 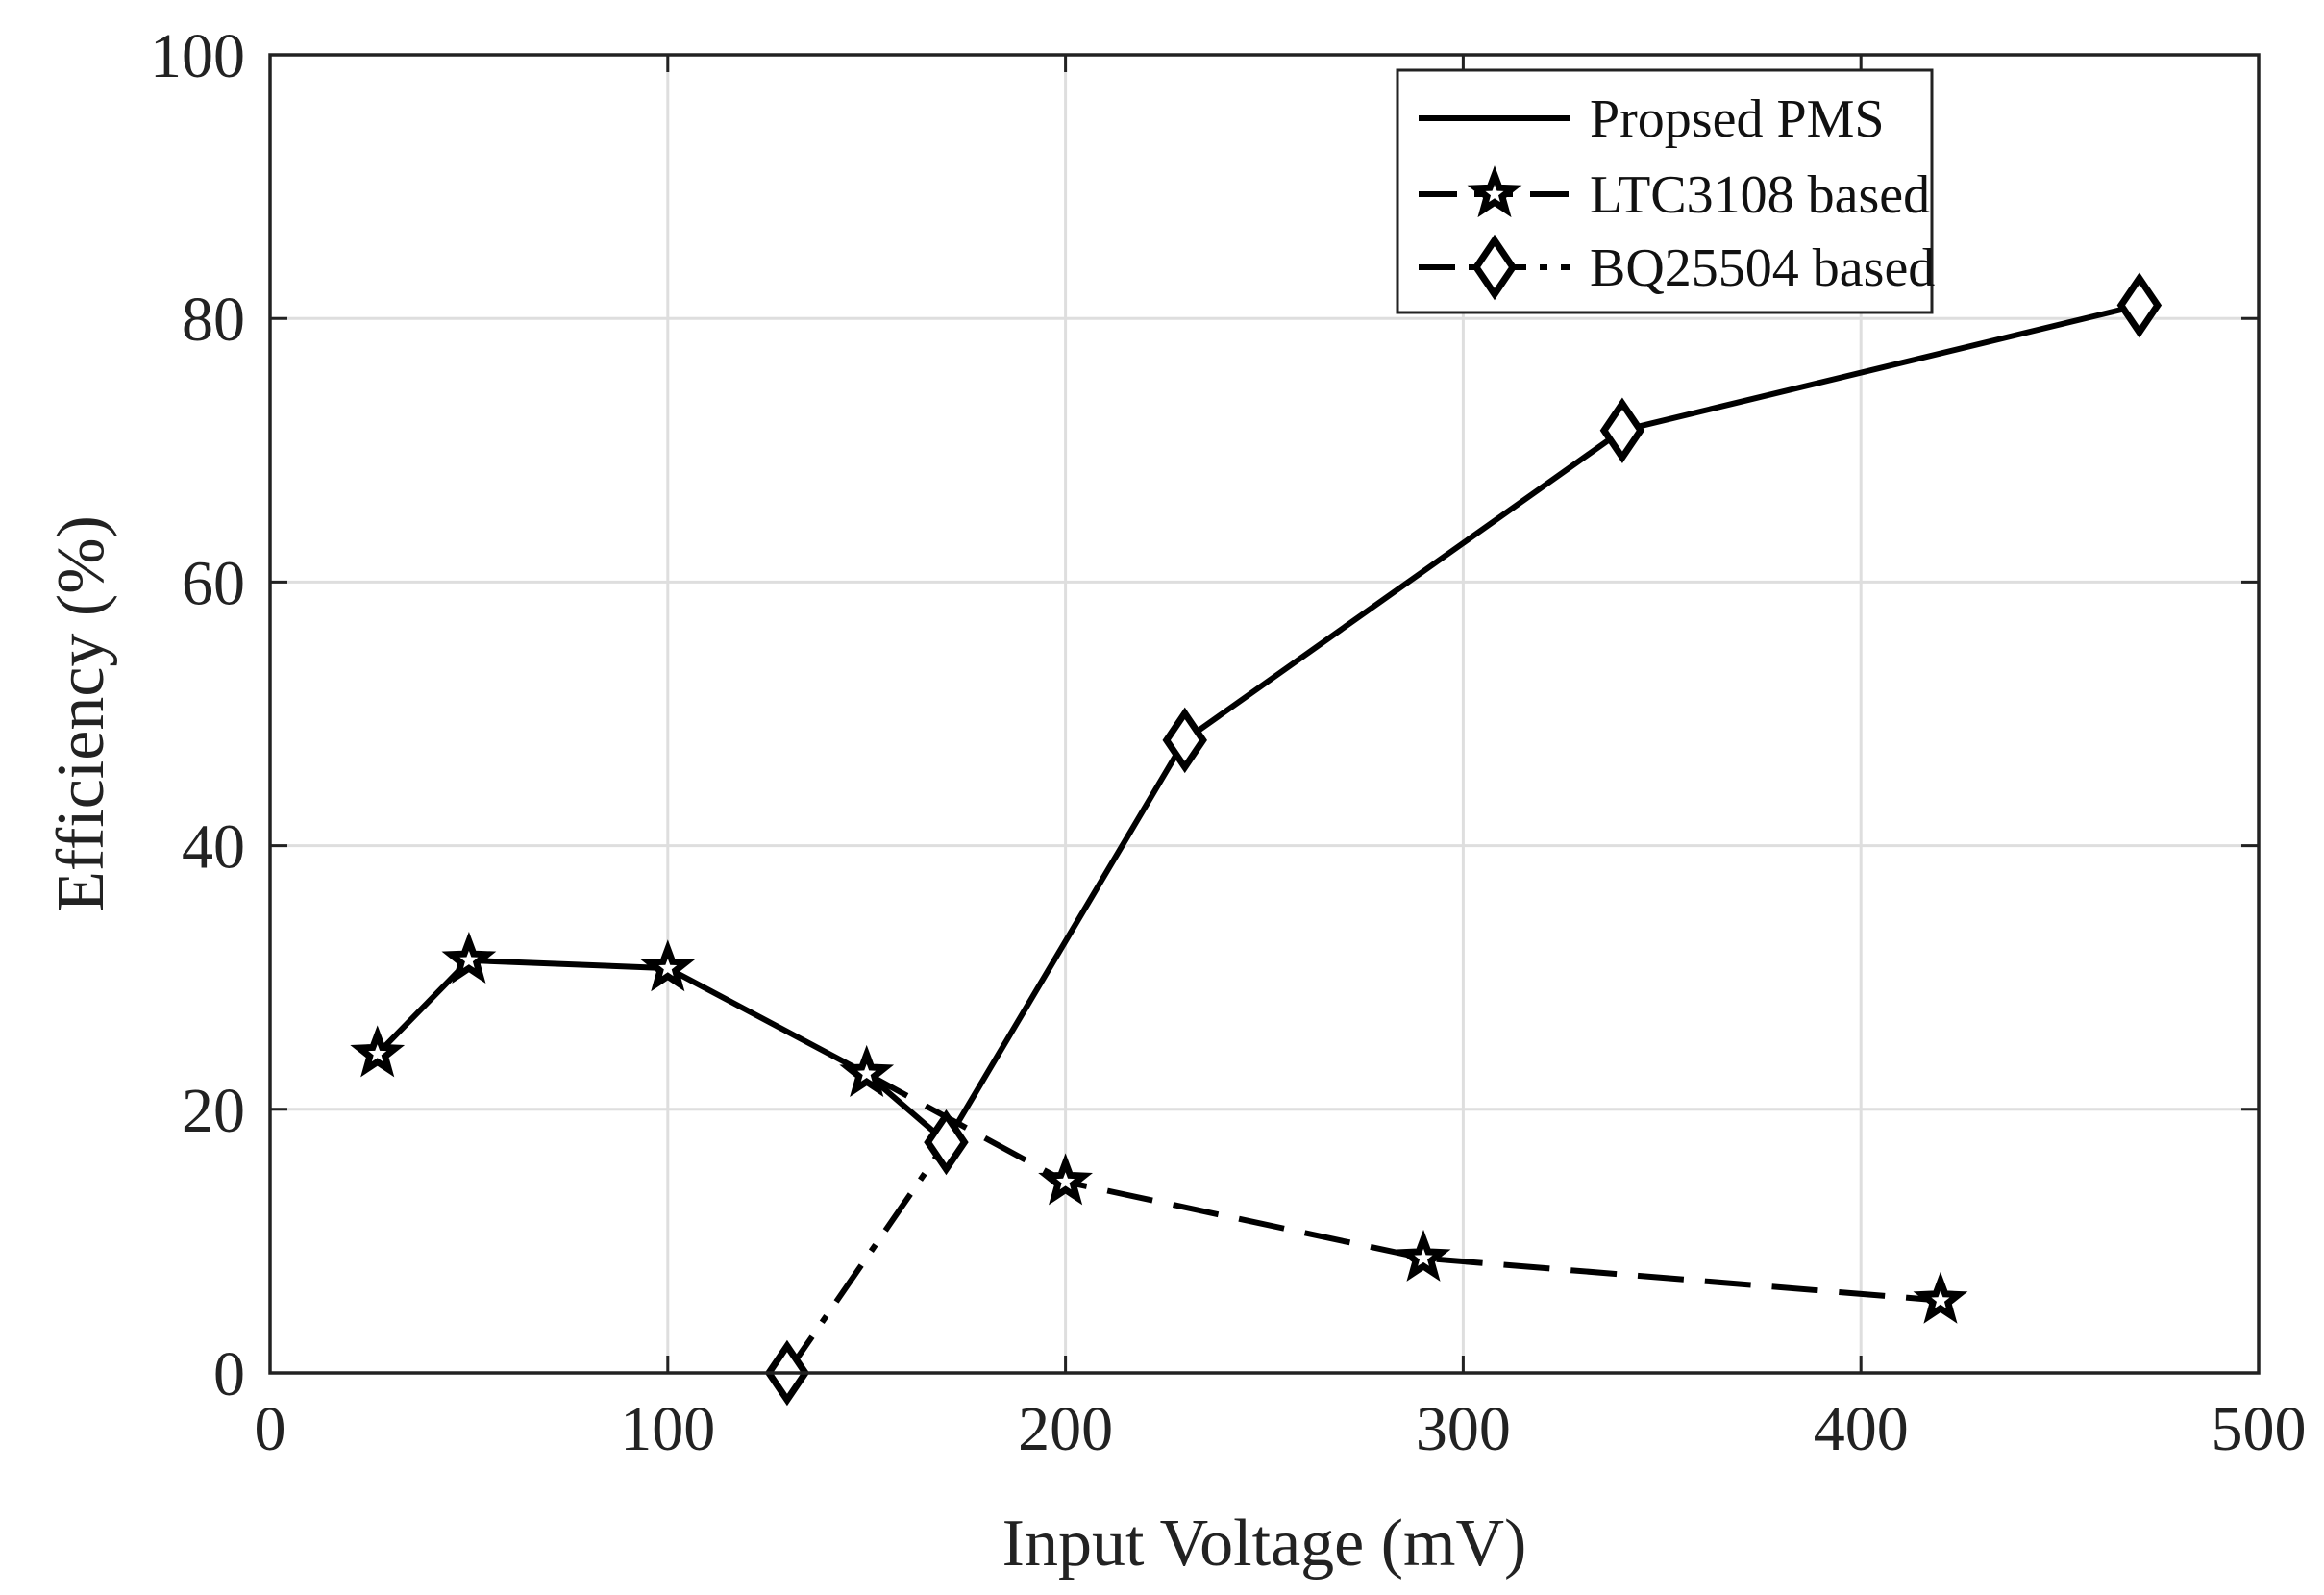 I want to click on y-tick-label: 80, so click(x=213, y=320).